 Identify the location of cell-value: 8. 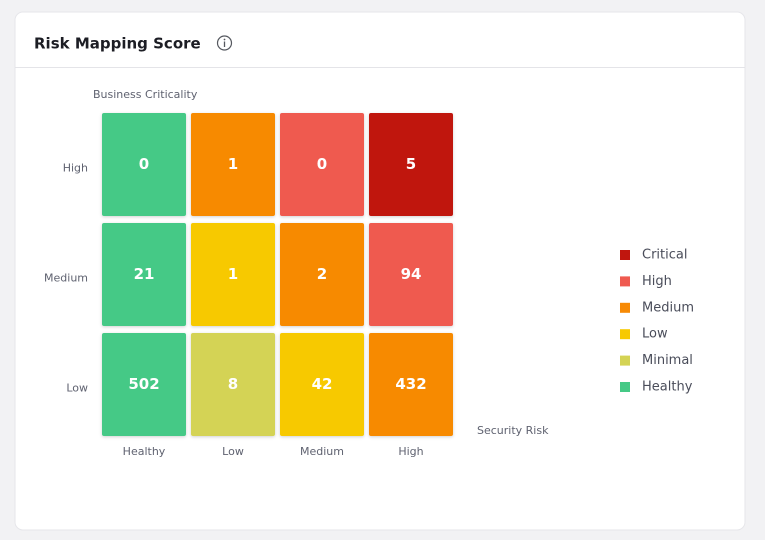
(233, 384).